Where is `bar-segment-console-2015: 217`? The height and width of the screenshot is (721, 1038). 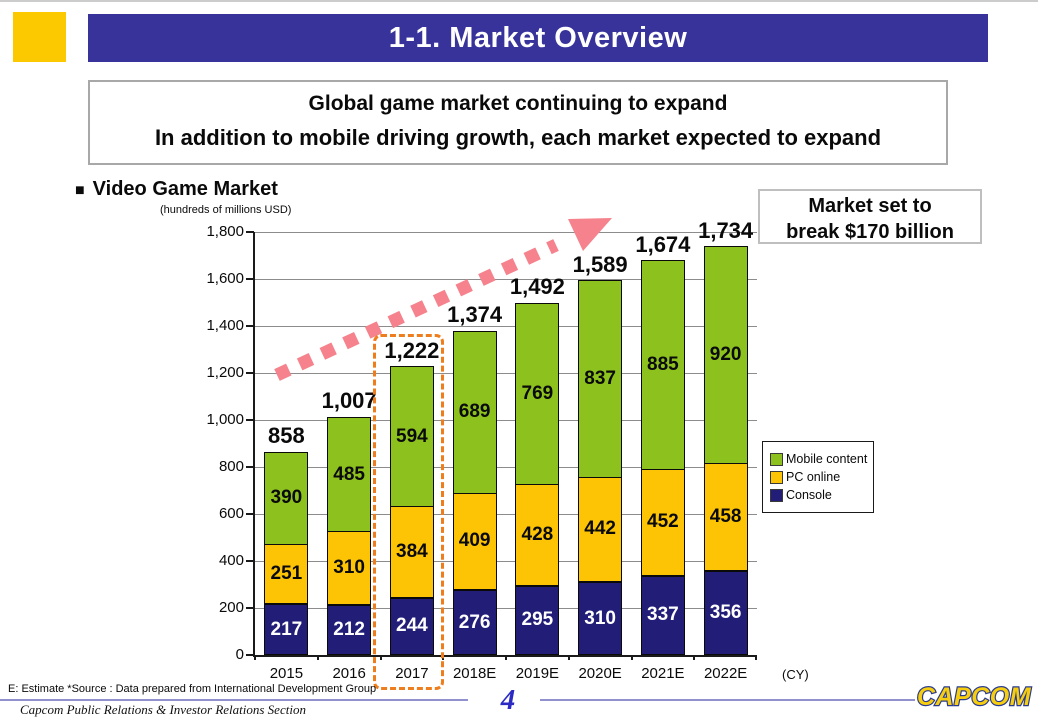 bar-segment-console-2015: 217 is located at coordinates (286, 629).